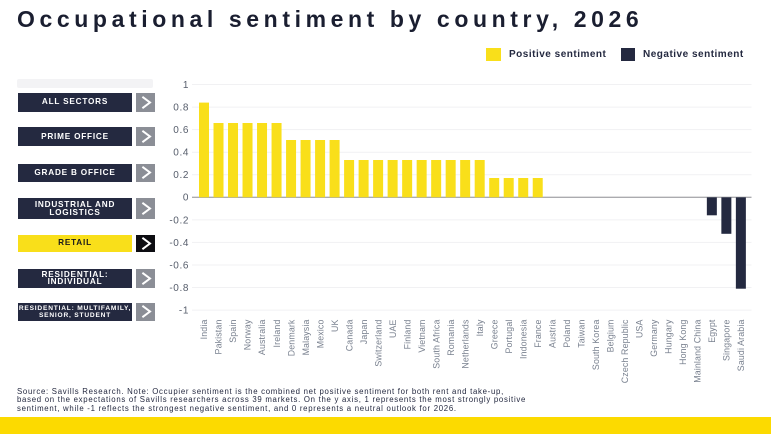 The width and height of the screenshot is (771, 434). I want to click on svg-text: Spain, so click(233, 331).